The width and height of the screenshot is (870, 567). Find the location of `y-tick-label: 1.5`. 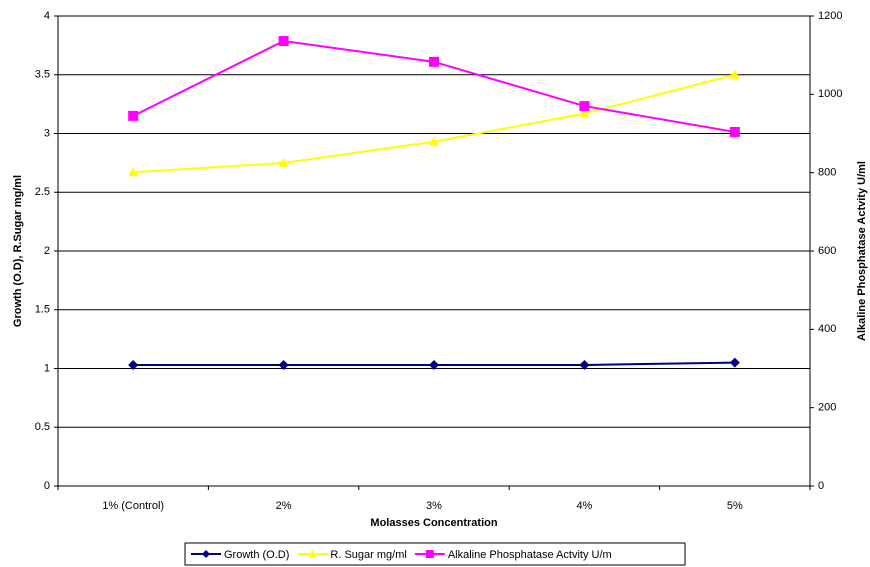

y-tick-label: 1.5 is located at coordinates (42, 310).